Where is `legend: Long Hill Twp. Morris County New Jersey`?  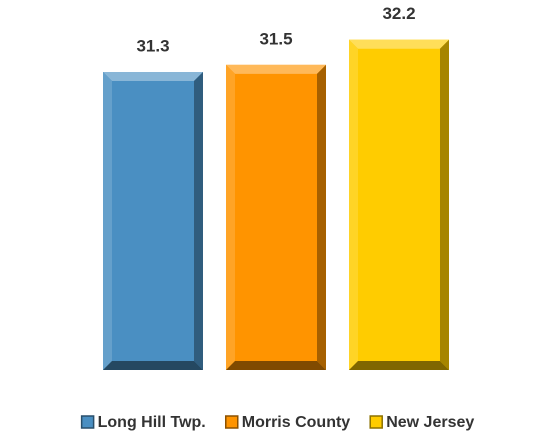
legend: Long Hill Twp. Morris County New Jersey is located at coordinates (277, 422).